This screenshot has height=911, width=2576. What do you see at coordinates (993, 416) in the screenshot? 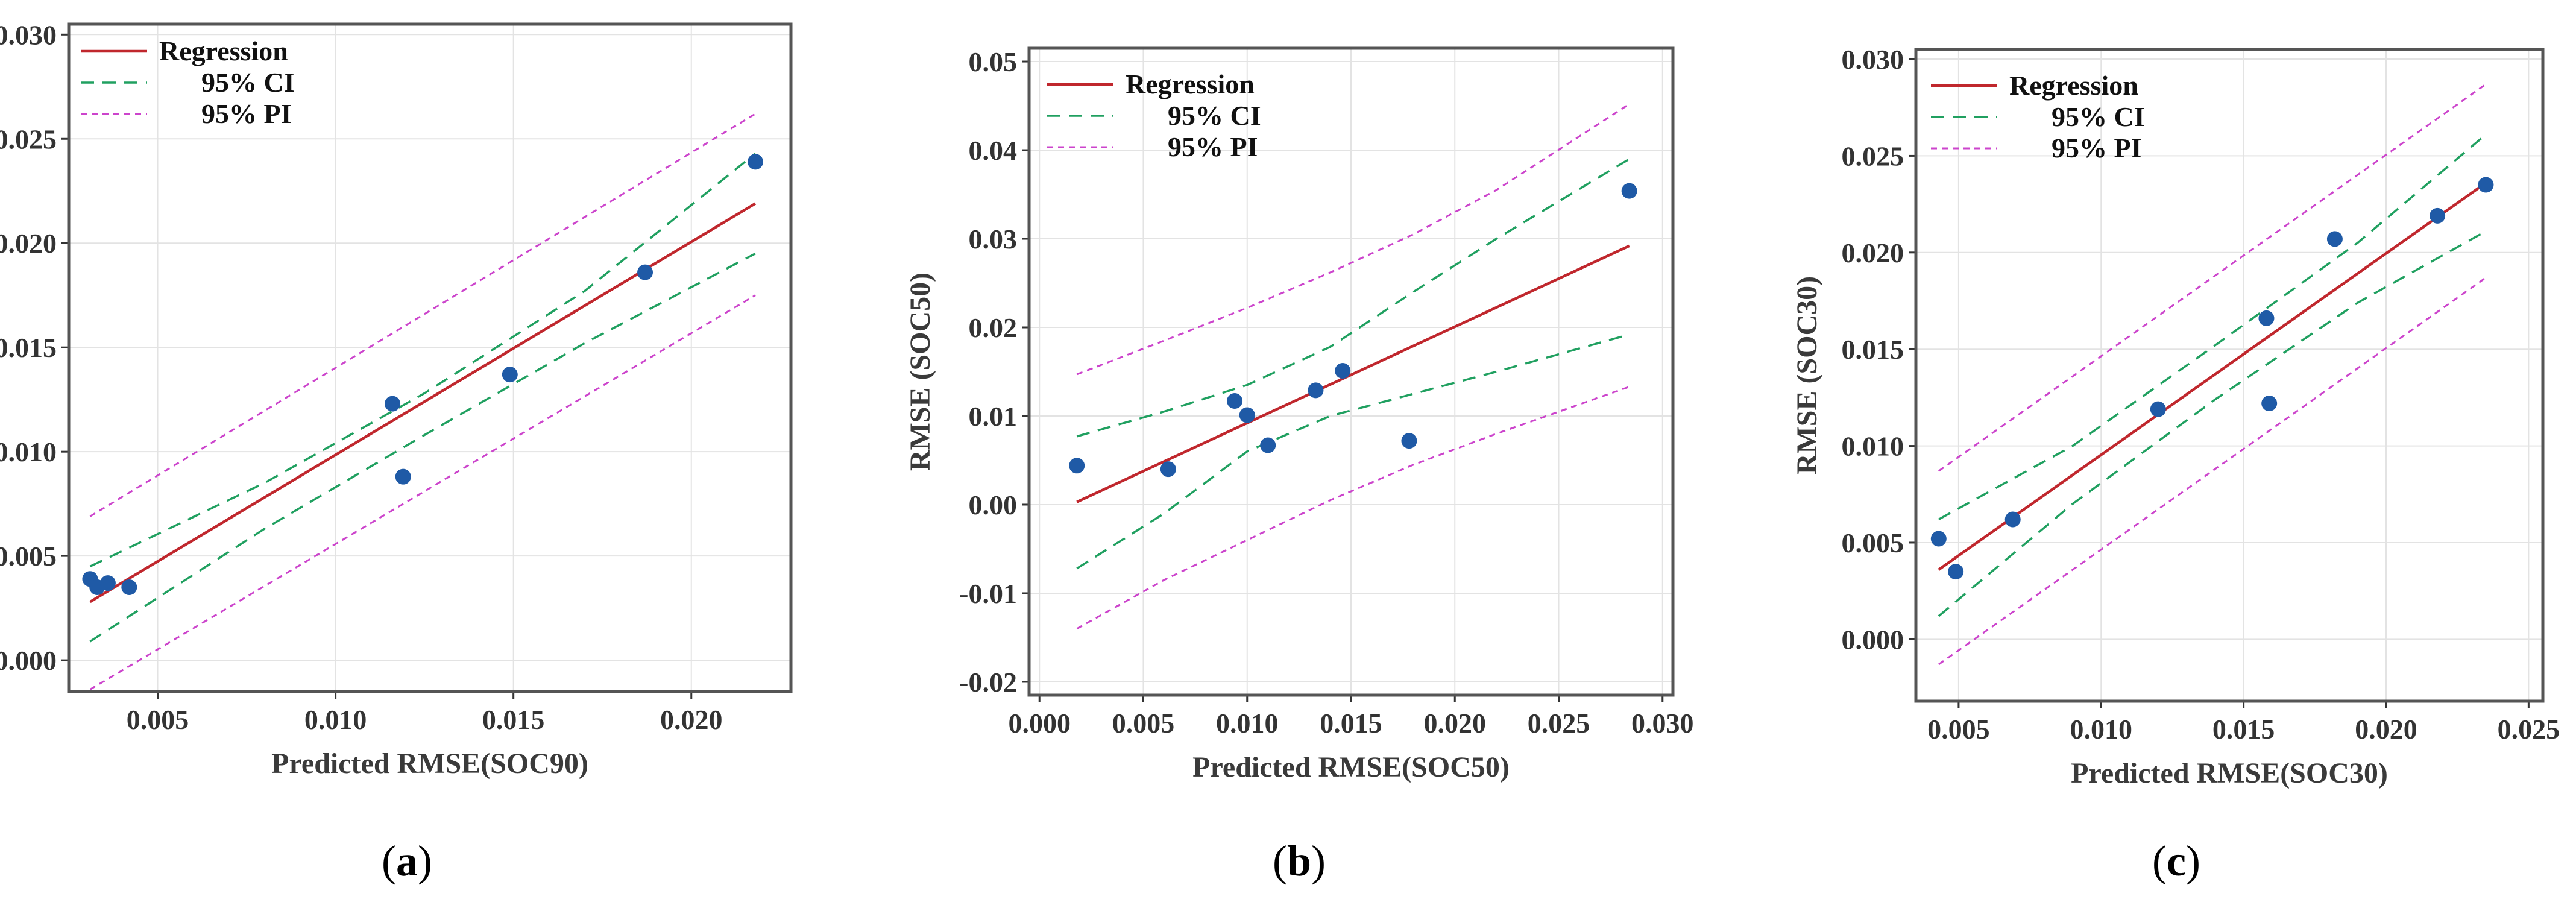
I see `y-tick-label: 0.01` at bounding box center [993, 416].